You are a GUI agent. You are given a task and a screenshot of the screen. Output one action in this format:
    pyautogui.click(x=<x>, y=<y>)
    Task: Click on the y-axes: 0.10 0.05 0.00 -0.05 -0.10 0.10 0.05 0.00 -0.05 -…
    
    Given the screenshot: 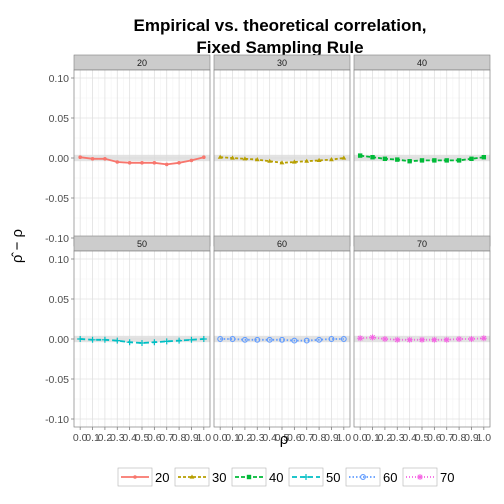 What is the action you would take?
    pyautogui.click(x=59, y=249)
    